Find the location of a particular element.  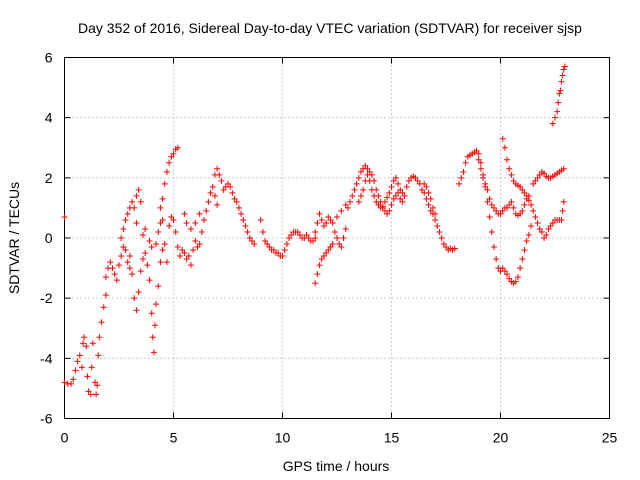

y-tick-label: 6 is located at coordinates (49, 58).